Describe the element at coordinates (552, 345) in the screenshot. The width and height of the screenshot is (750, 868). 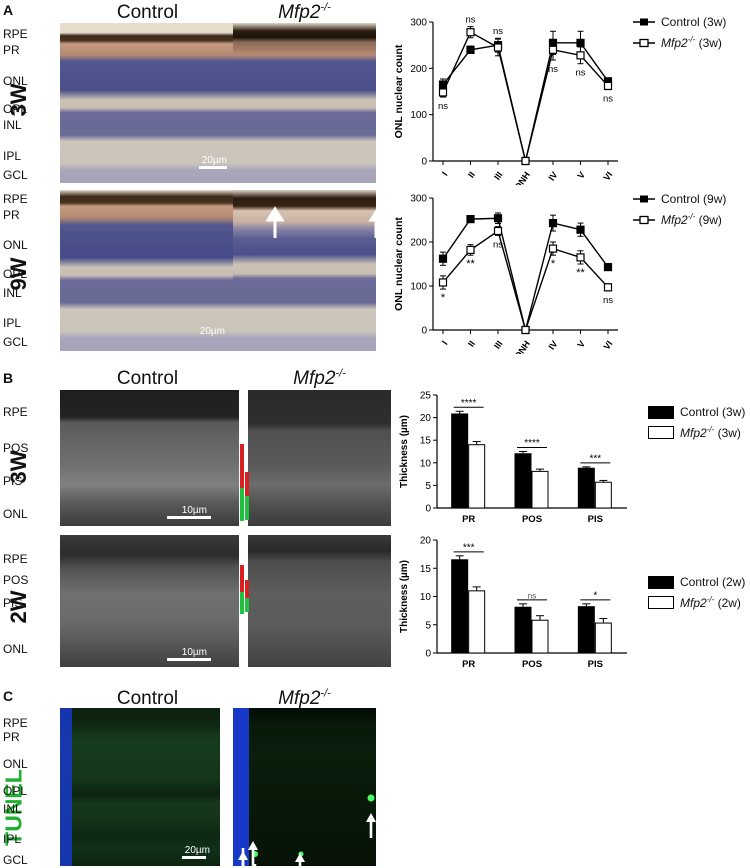
I see `x-tick-label: IV` at that location.